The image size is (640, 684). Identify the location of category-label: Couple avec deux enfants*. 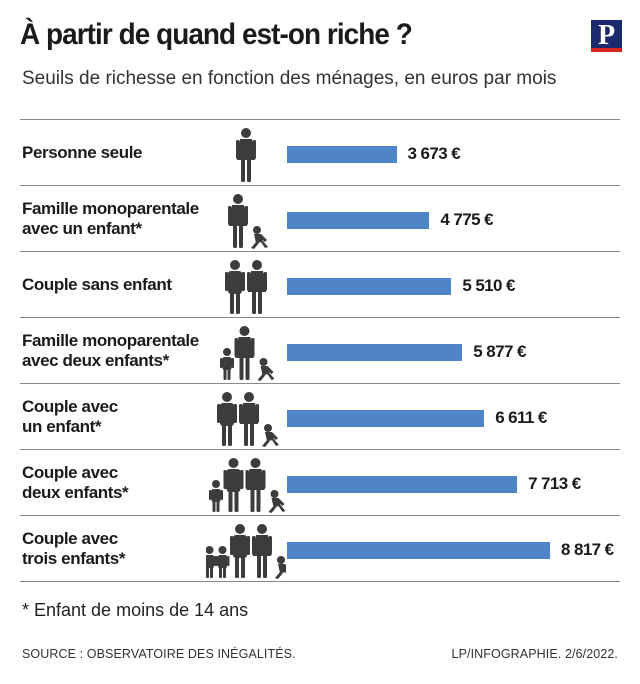
(75, 482).